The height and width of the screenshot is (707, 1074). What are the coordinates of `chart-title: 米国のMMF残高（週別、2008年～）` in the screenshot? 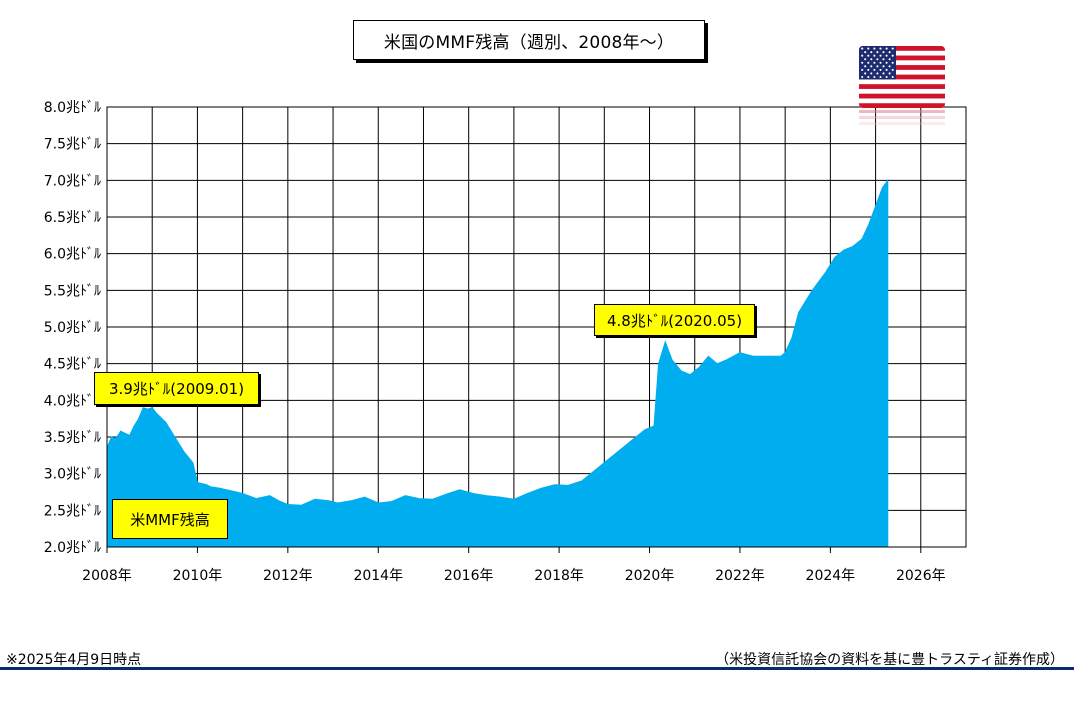 It's located at (529, 40).